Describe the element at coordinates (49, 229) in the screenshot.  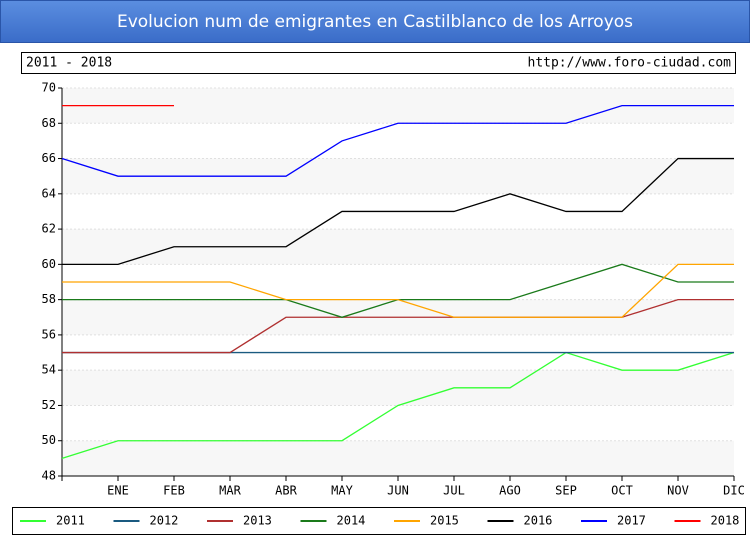
I see `y-tick-label: 62` at that location.